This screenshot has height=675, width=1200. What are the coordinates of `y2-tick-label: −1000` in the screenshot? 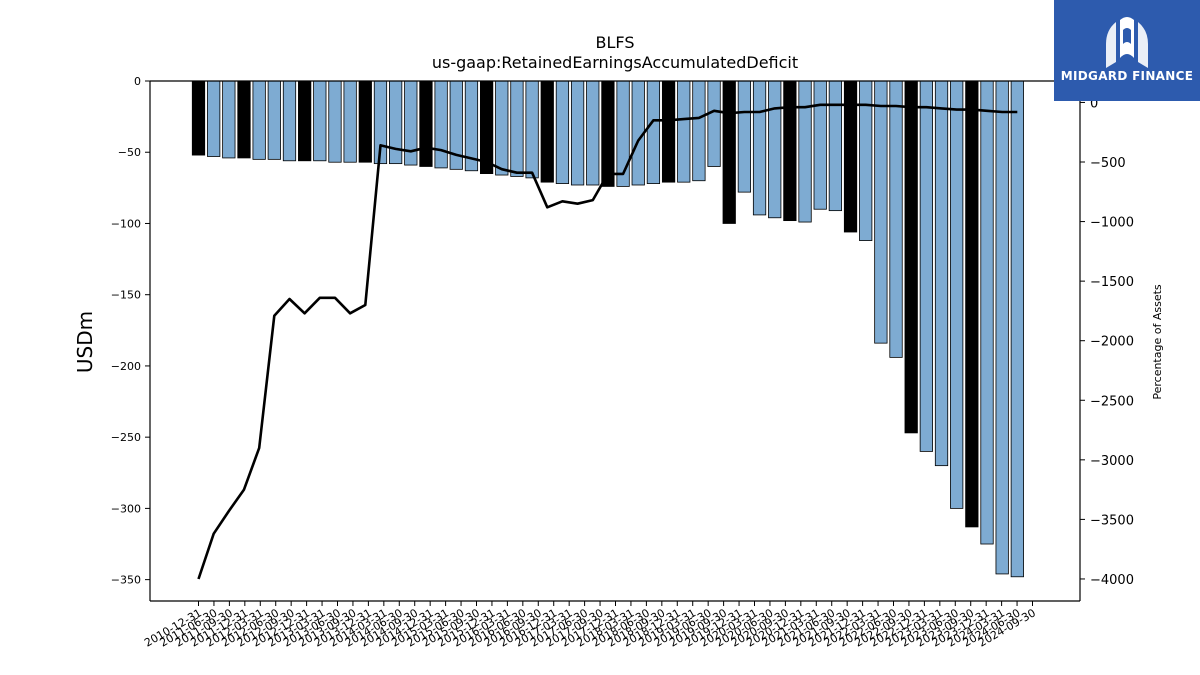 It's located at (1112, 223).